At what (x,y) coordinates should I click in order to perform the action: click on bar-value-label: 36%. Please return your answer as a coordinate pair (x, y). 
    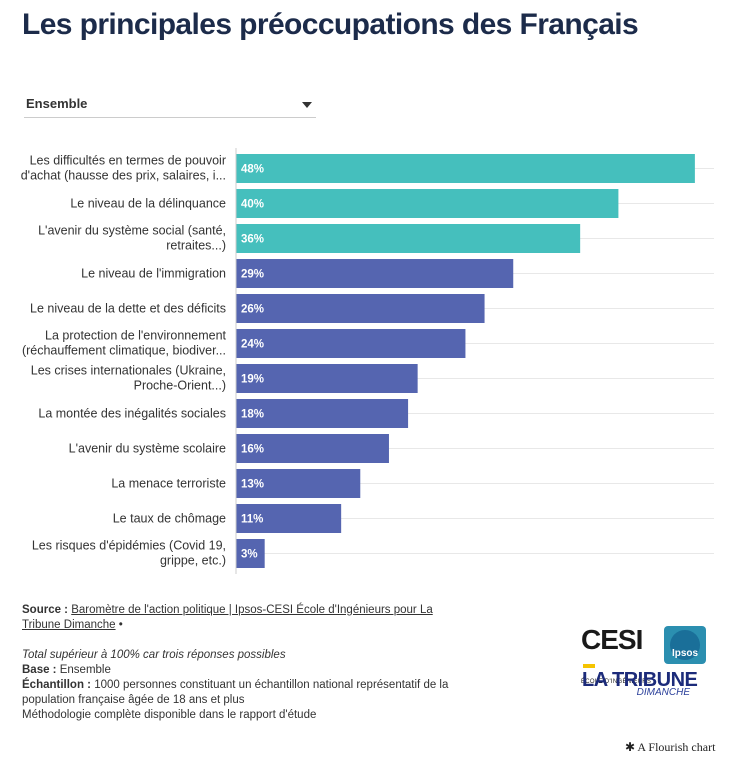
    Looking at the image, I should click on (252, 240).